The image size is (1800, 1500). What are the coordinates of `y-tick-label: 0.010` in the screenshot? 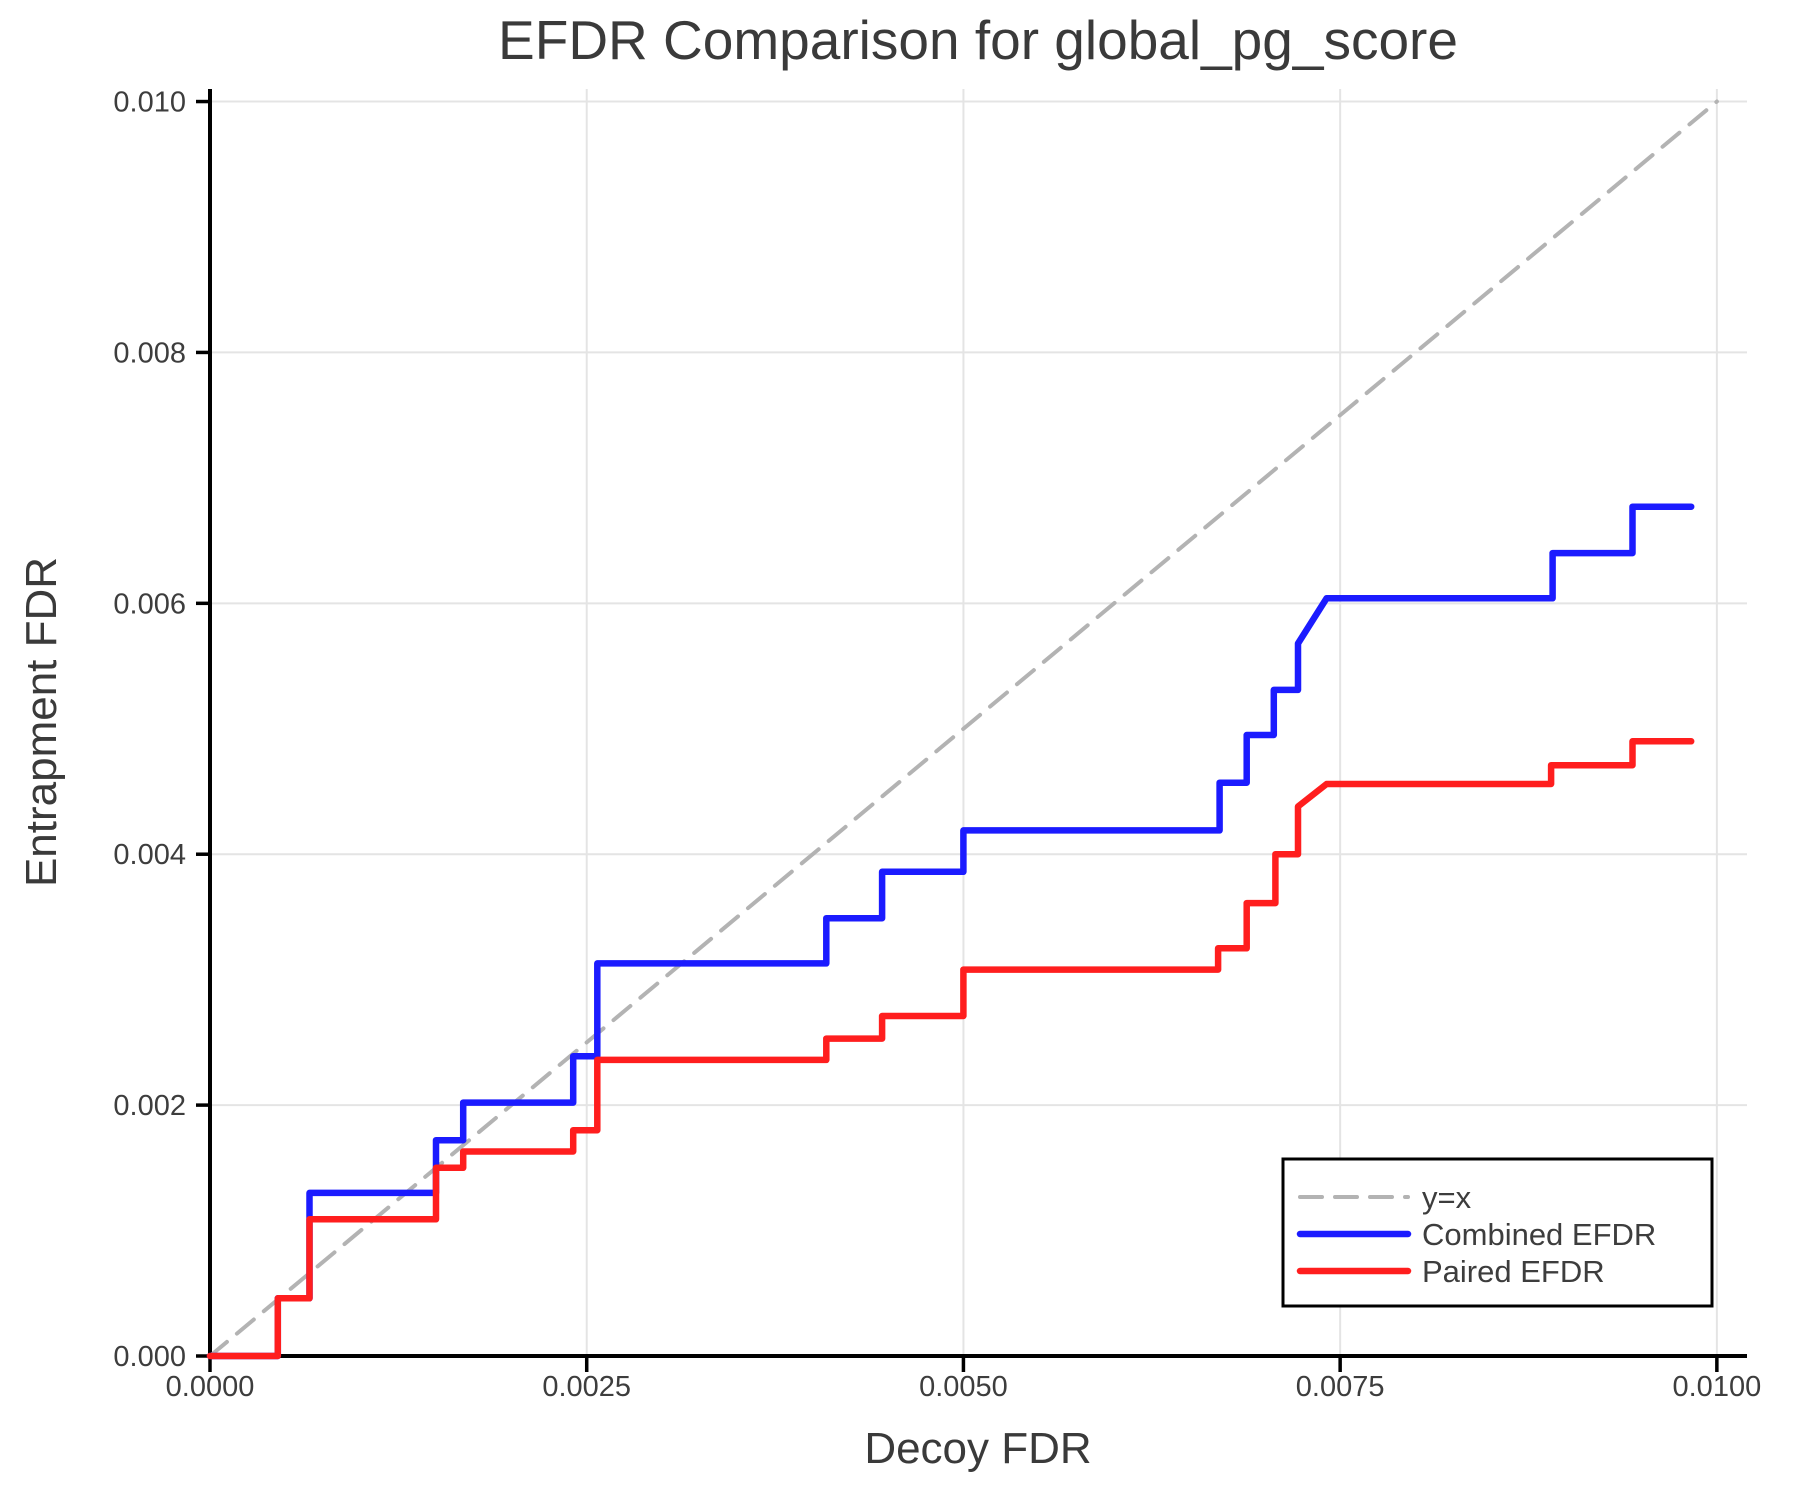 It's located at (149, 103).